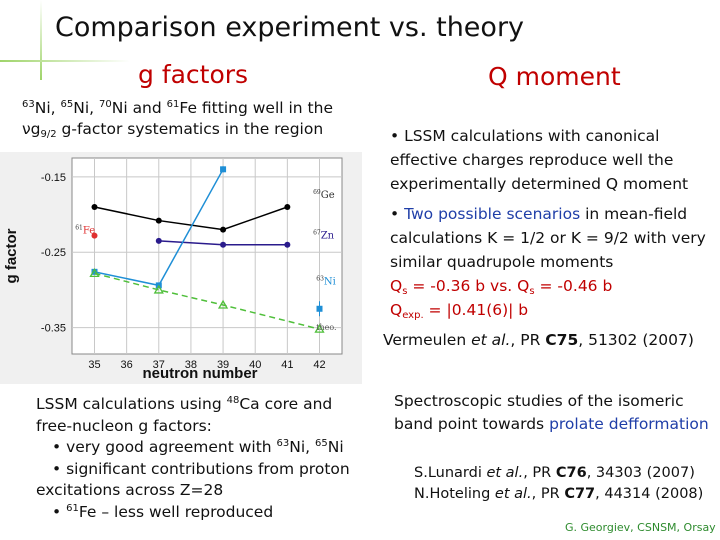 Image resolution: width=720 pixels, height=540 pixels. What do you see at coordinates (573, 286) in the screenshot?
I see `text-segment: = -0.46 b` at bounding box center [573, 286].